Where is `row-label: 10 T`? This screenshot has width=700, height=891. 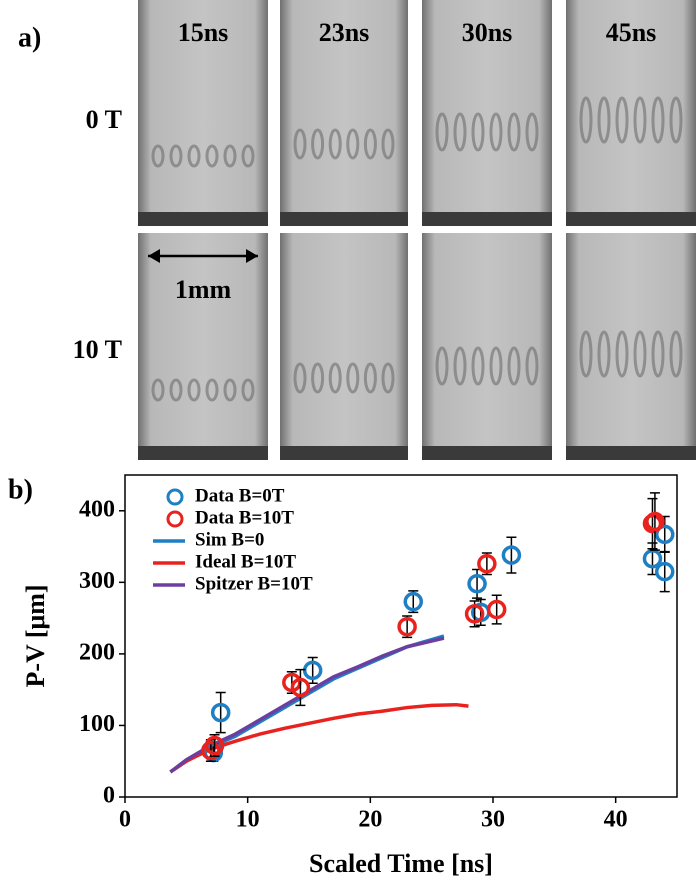
row-label: 10 T is located at coordinates (97, 349).